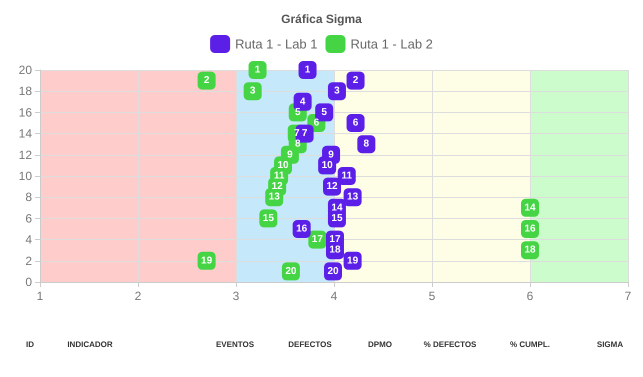 This screenshot has width=643, height=377. I want to click on text: ID, so click(30, 344).